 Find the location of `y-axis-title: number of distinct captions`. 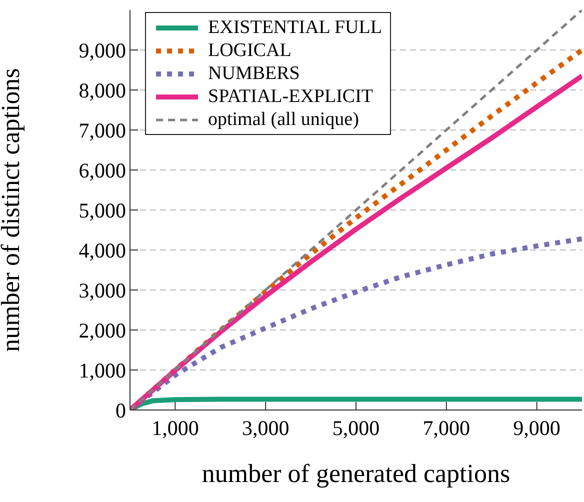

y-axis-title: number of distinct captions is located at coordinates (13, 210).